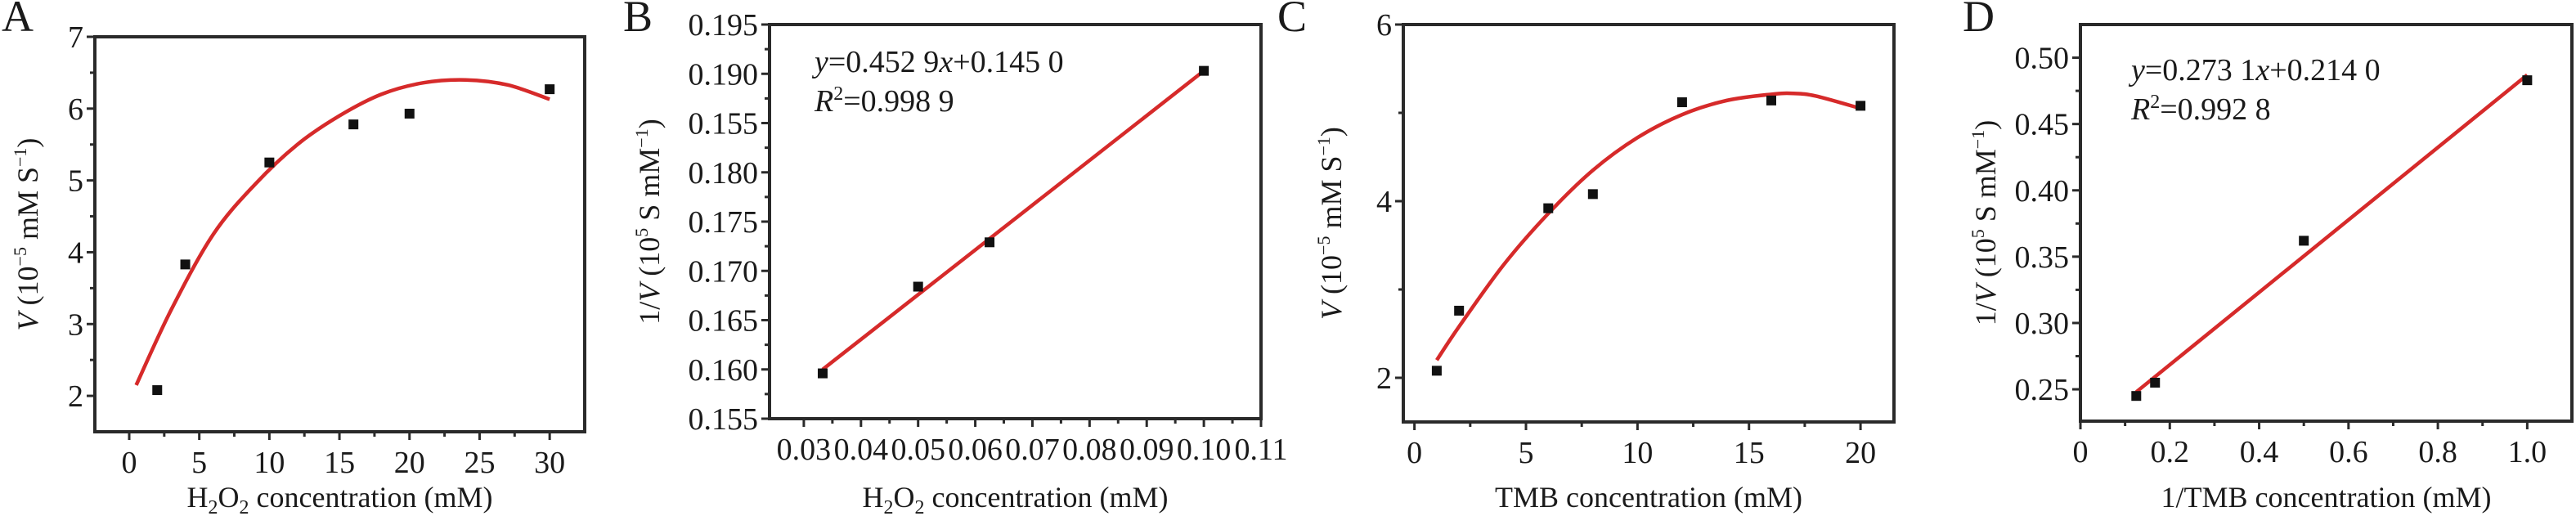  What do you see at coordinates (2215, 109) in the screenshot?
I see `r-squared-part: =0.992 8` at bounding box center [2215, 109].